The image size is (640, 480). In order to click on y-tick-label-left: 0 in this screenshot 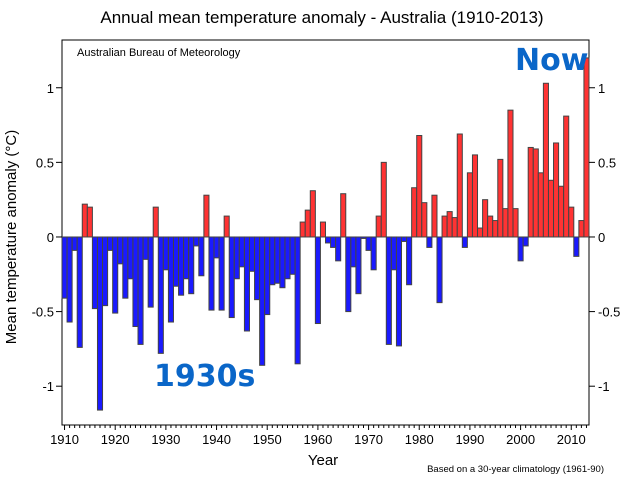, I will do `click(50, 237)`.